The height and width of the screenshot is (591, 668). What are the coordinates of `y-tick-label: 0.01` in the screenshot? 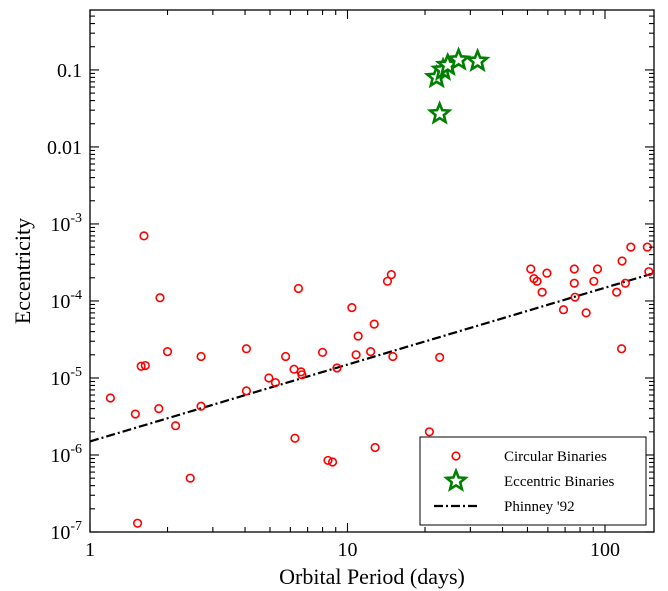 It's located at (64, 148).